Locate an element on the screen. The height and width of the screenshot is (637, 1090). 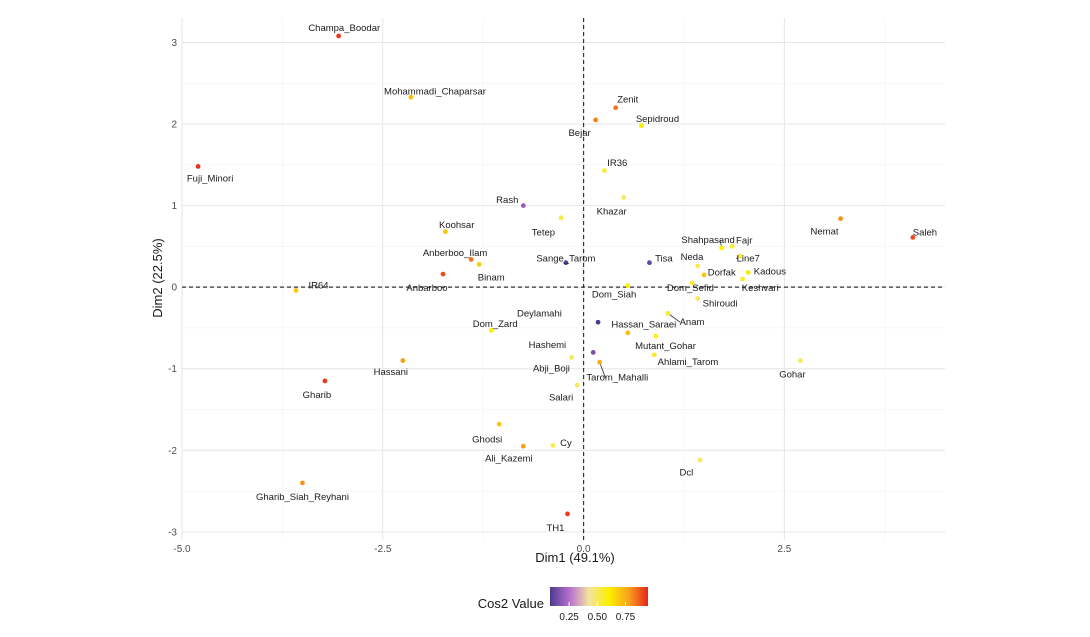
point-label: Anbarboo is located at coordinates (426, 288).